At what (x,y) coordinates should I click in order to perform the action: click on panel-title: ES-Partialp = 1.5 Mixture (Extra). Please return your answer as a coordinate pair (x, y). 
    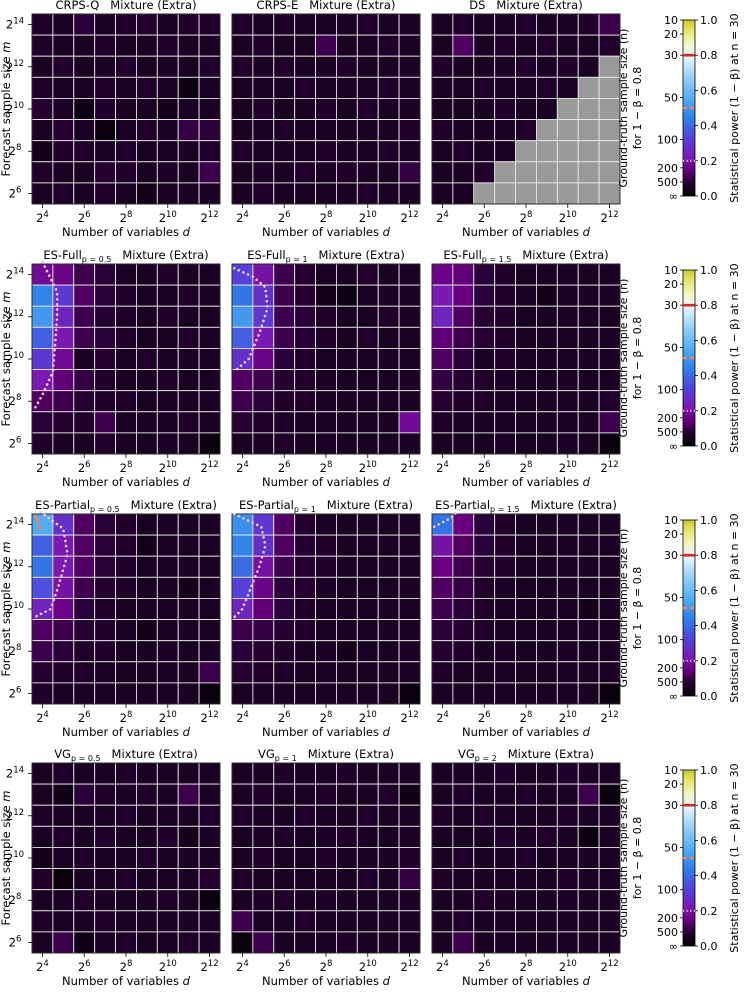
    Looking at the image, I should click on (526, 506).